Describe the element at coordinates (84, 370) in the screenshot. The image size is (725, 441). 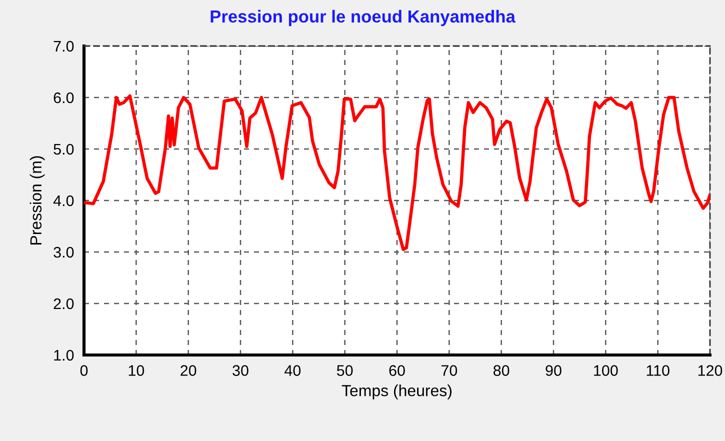
I see `x-tick-label: 0` at that location.